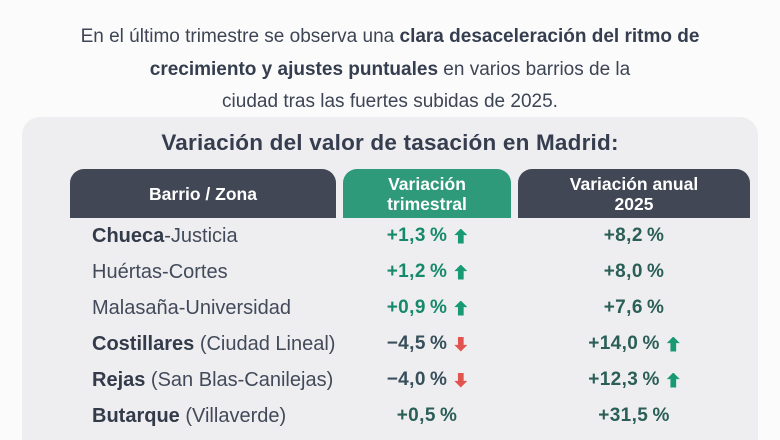  I want to click on column-header-barrio: Barrio / Zona, so click(203, 193).